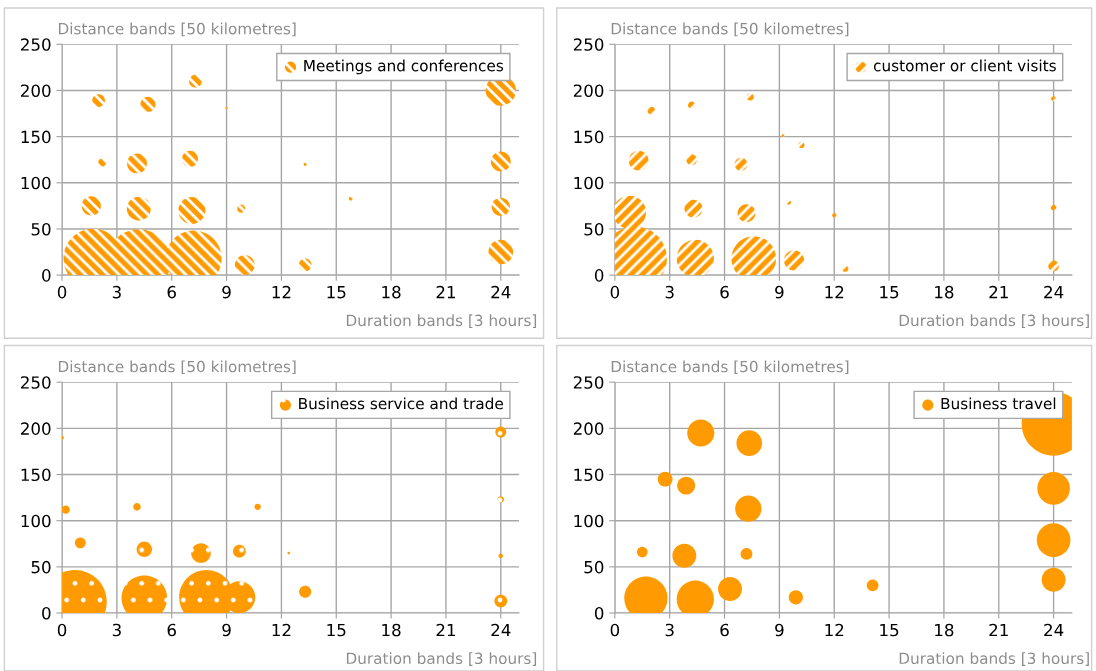  What do you see at coordinates (964, 65) in the screenshot?
I see `legend-label: customer or client visits` at bounding box center [964, 65].